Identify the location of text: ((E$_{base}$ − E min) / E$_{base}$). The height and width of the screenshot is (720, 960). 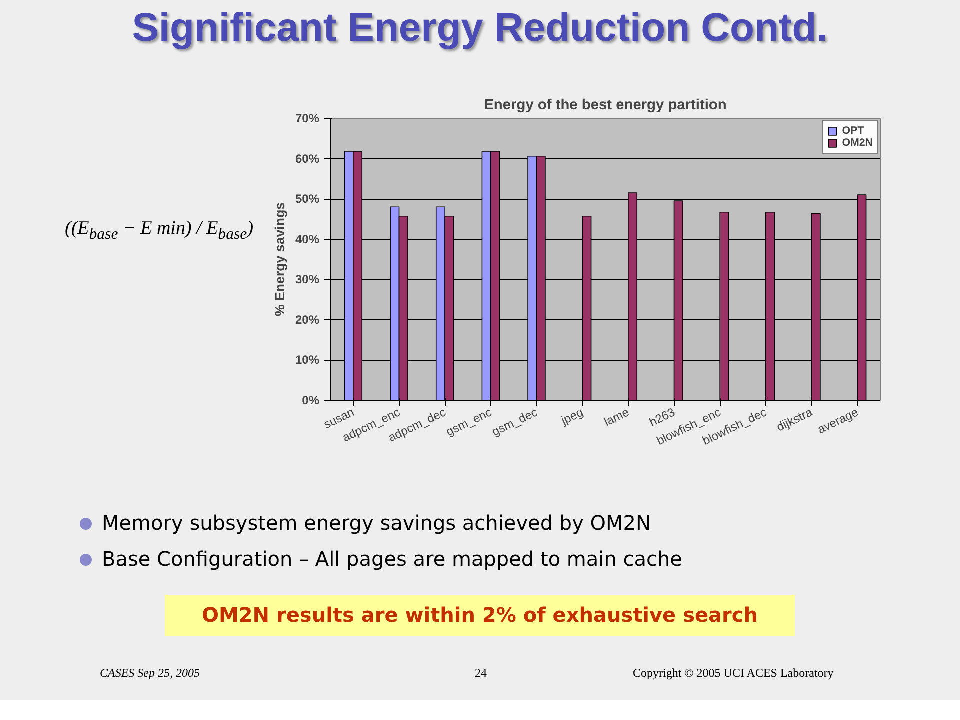
(159, 231).